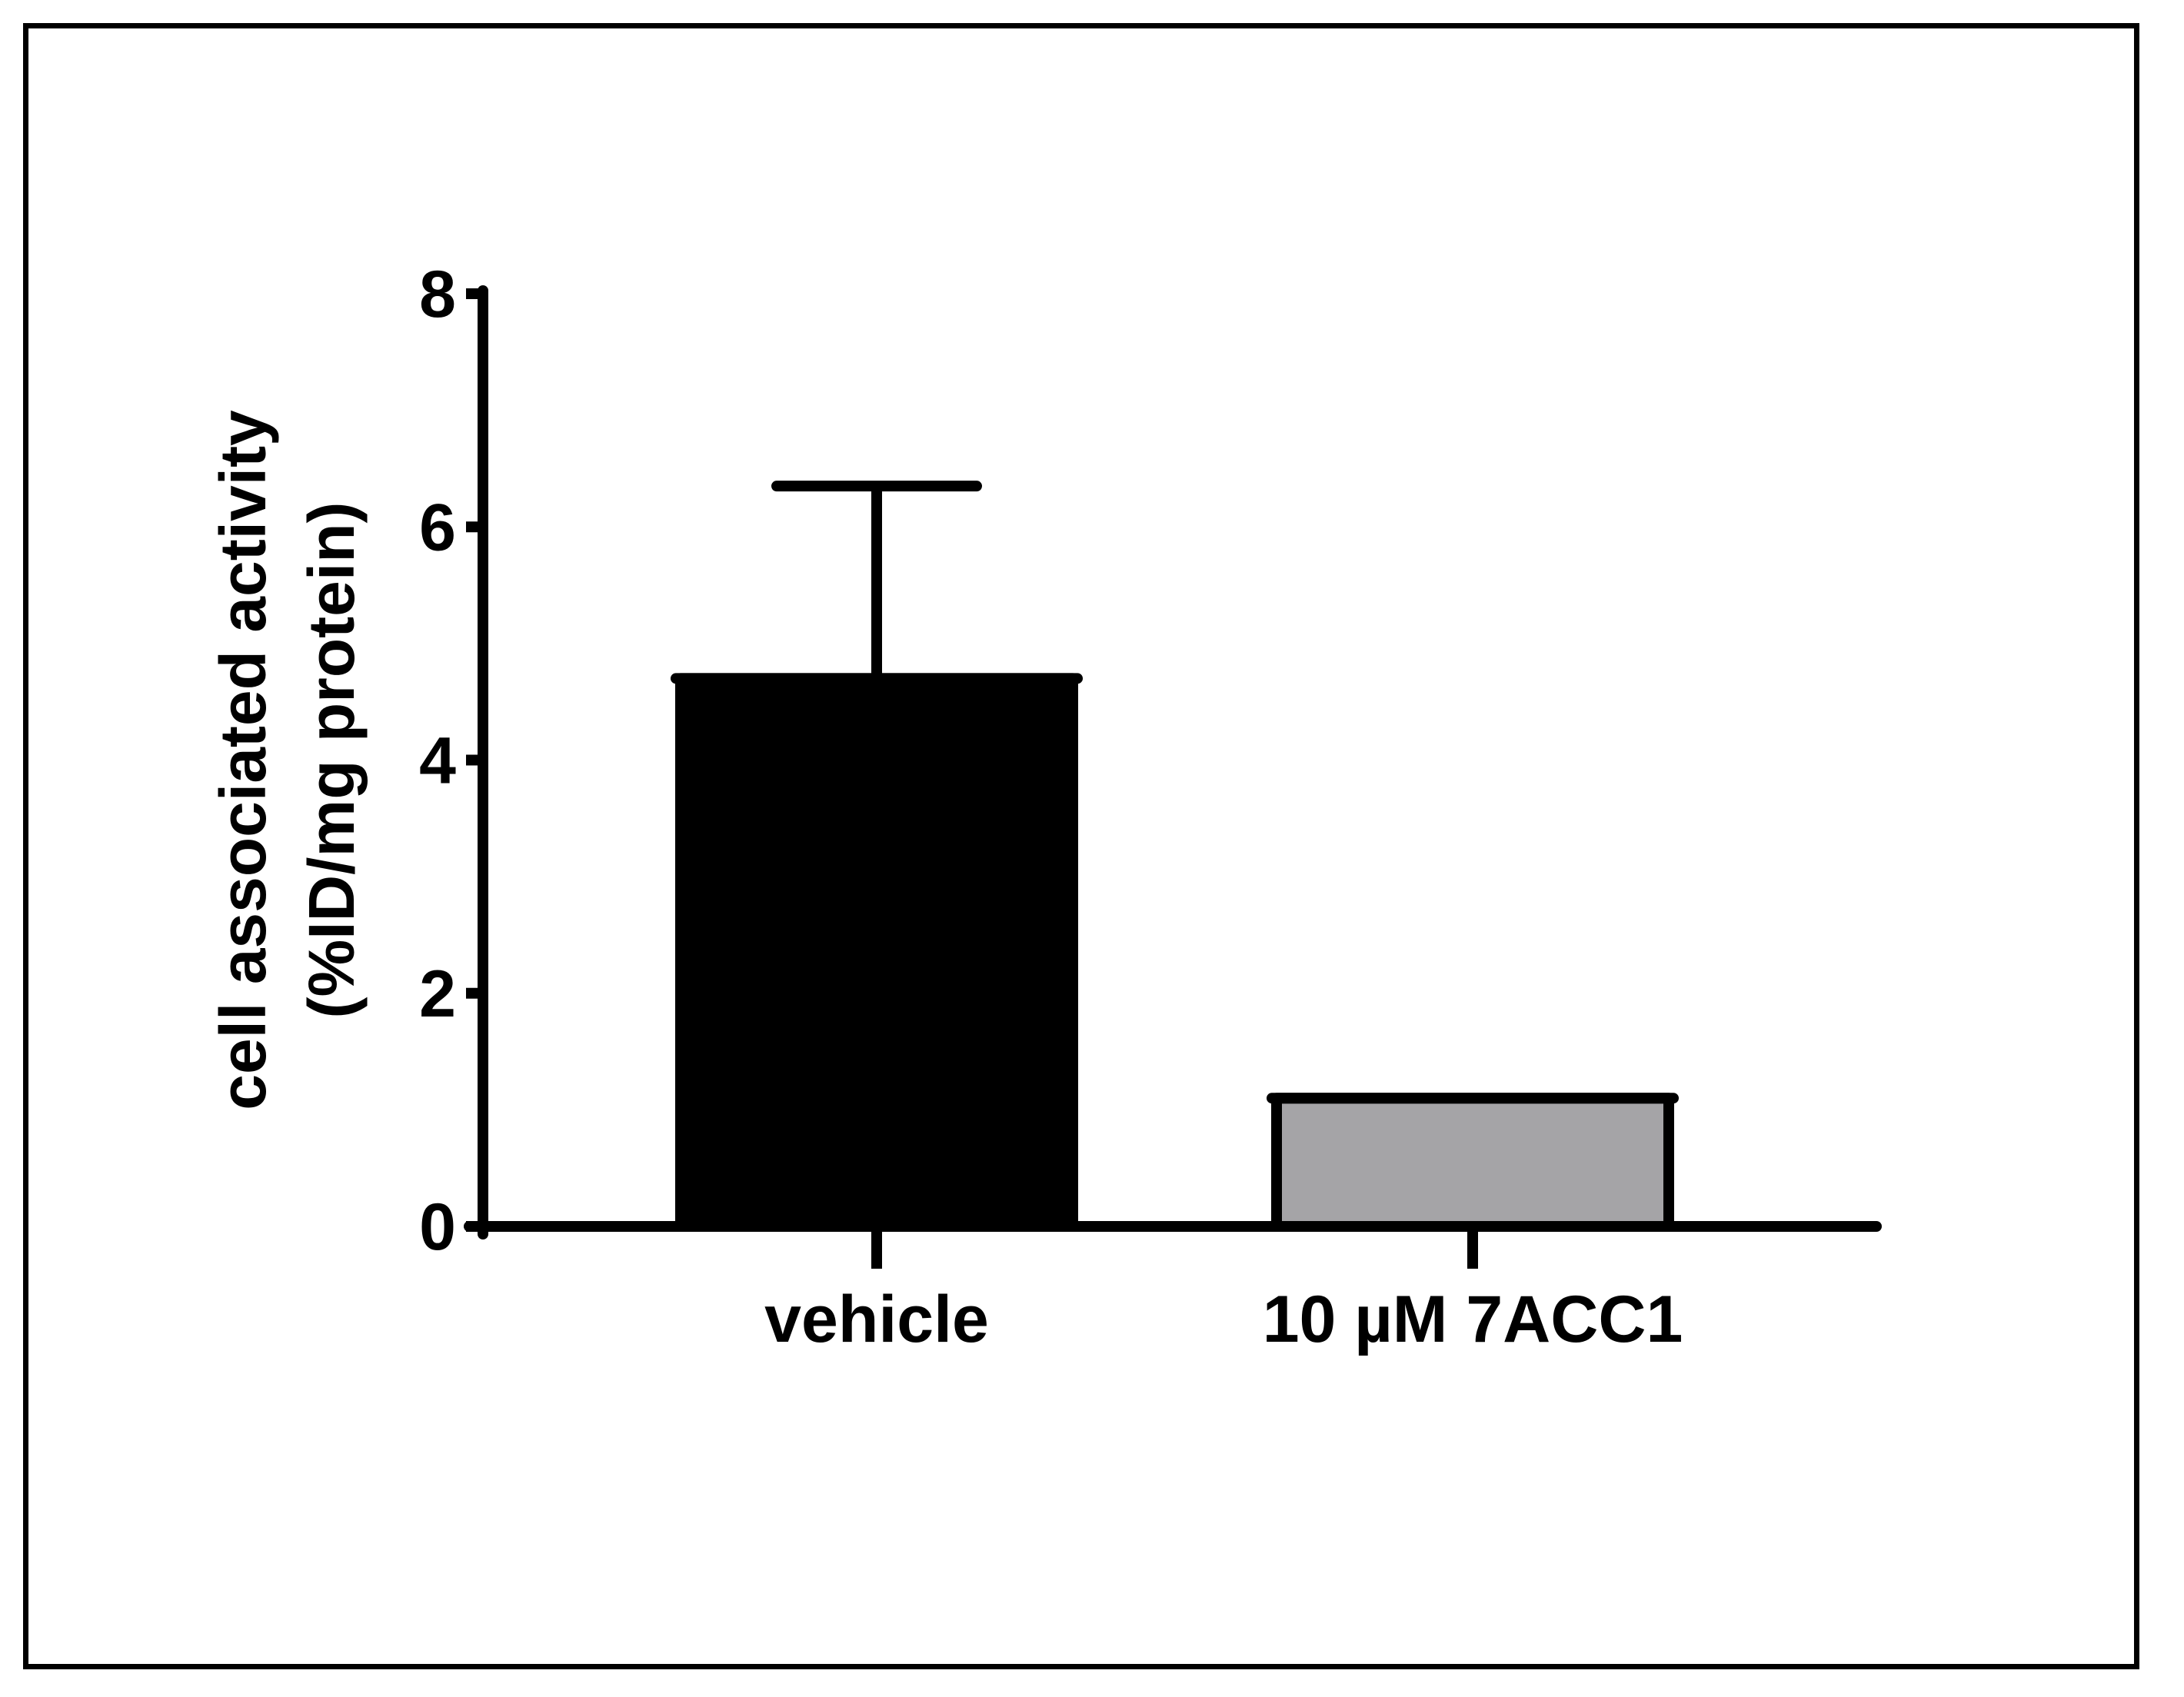  I want to click on y-axis-label-line: cell associated activity, so click(243, 760).